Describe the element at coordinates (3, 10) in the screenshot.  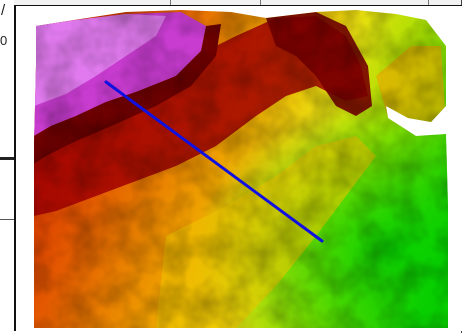
I see `background-glyph: /` at that location.